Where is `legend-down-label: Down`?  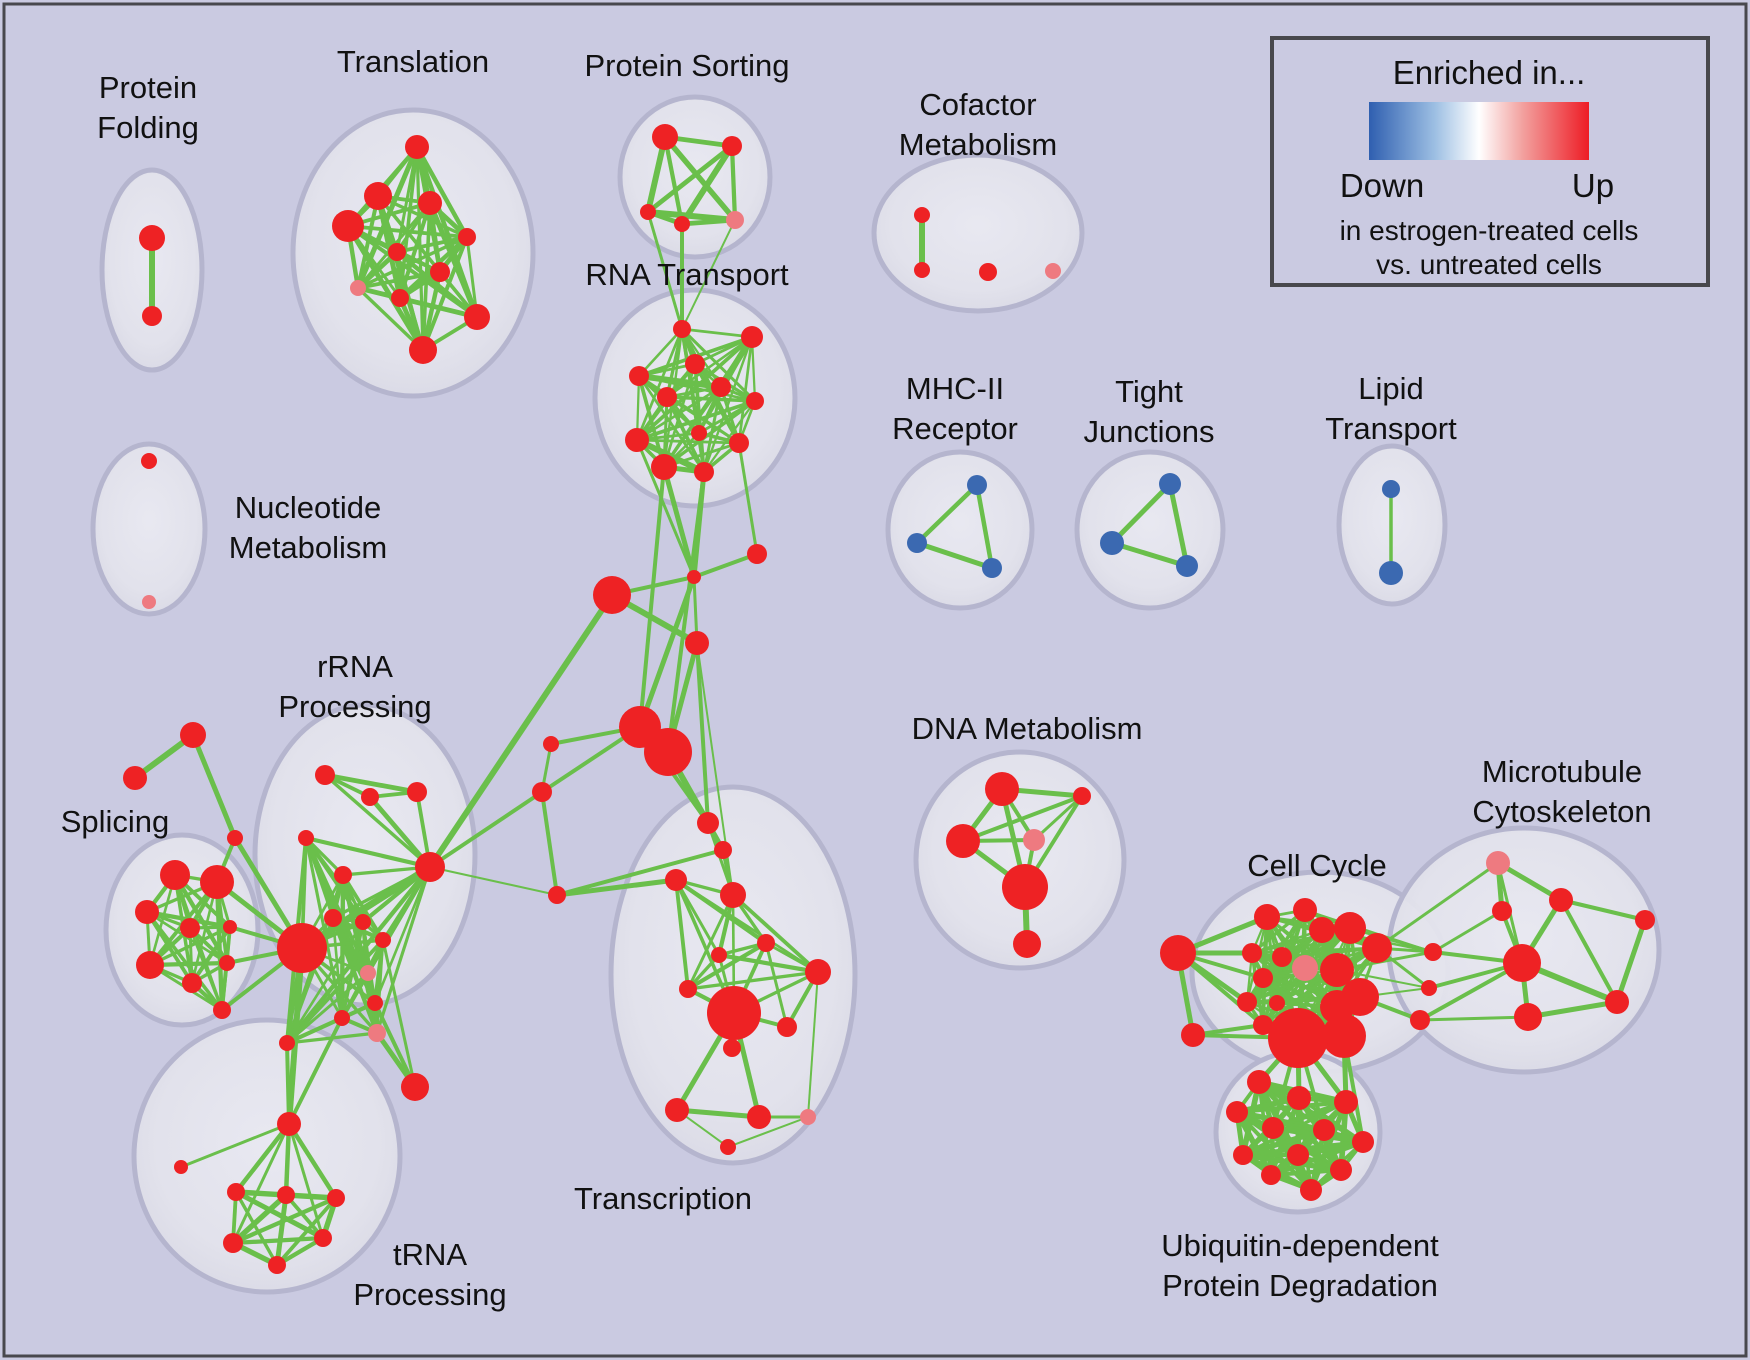 legend-down-label: Down is located at coordinates (1382, 185).